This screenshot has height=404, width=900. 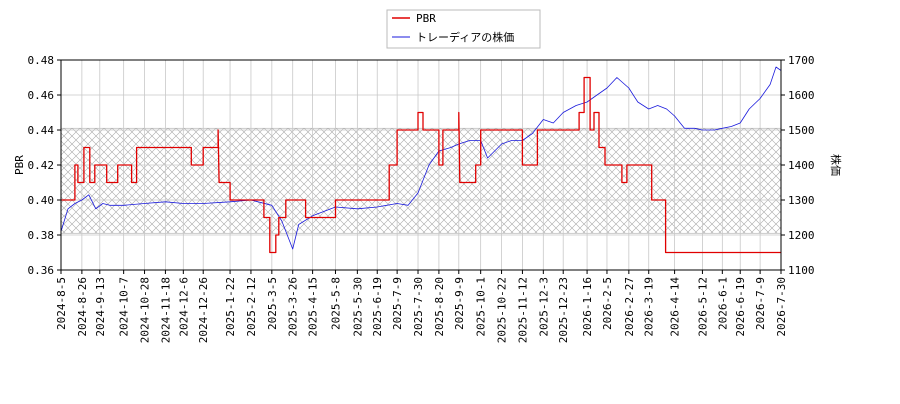 I want to click on x-tick-label: 2025-8-20, so click(x=439, y=307).